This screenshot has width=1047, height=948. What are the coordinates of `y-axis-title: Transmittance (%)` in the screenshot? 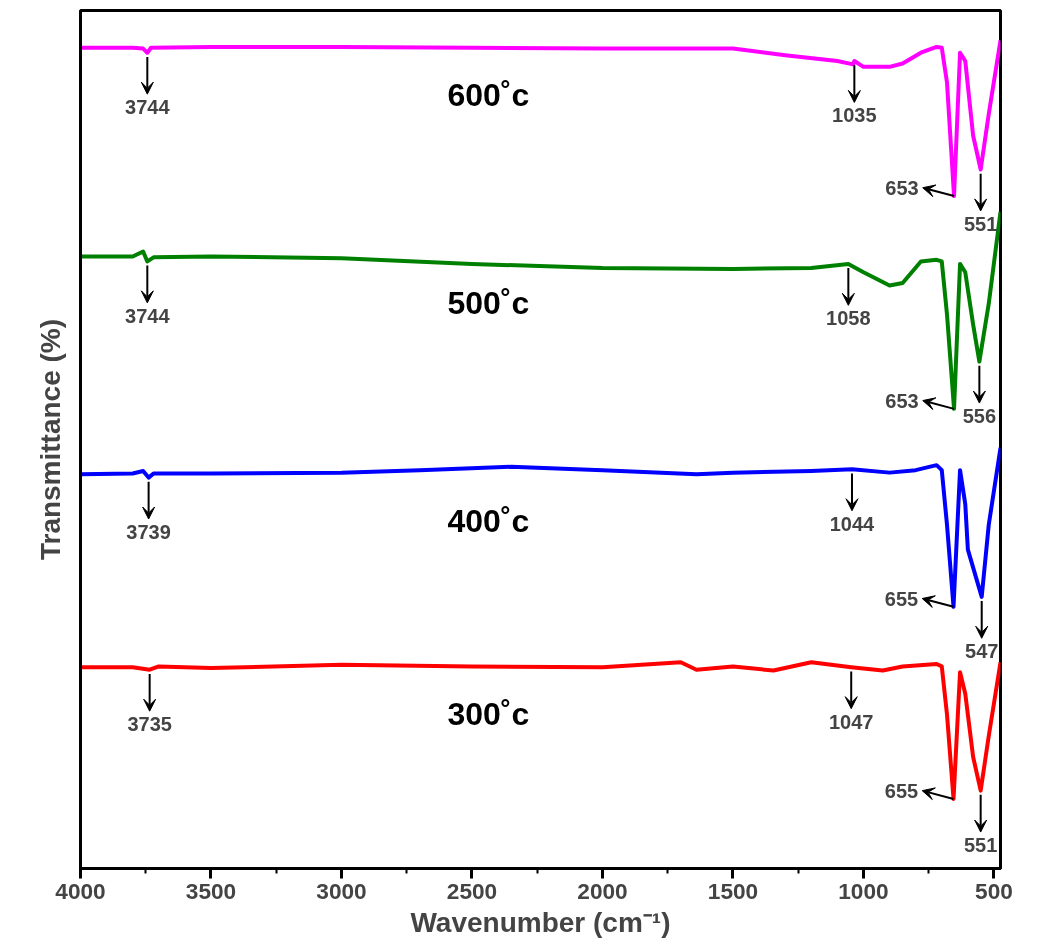 It's located at (50, 439).